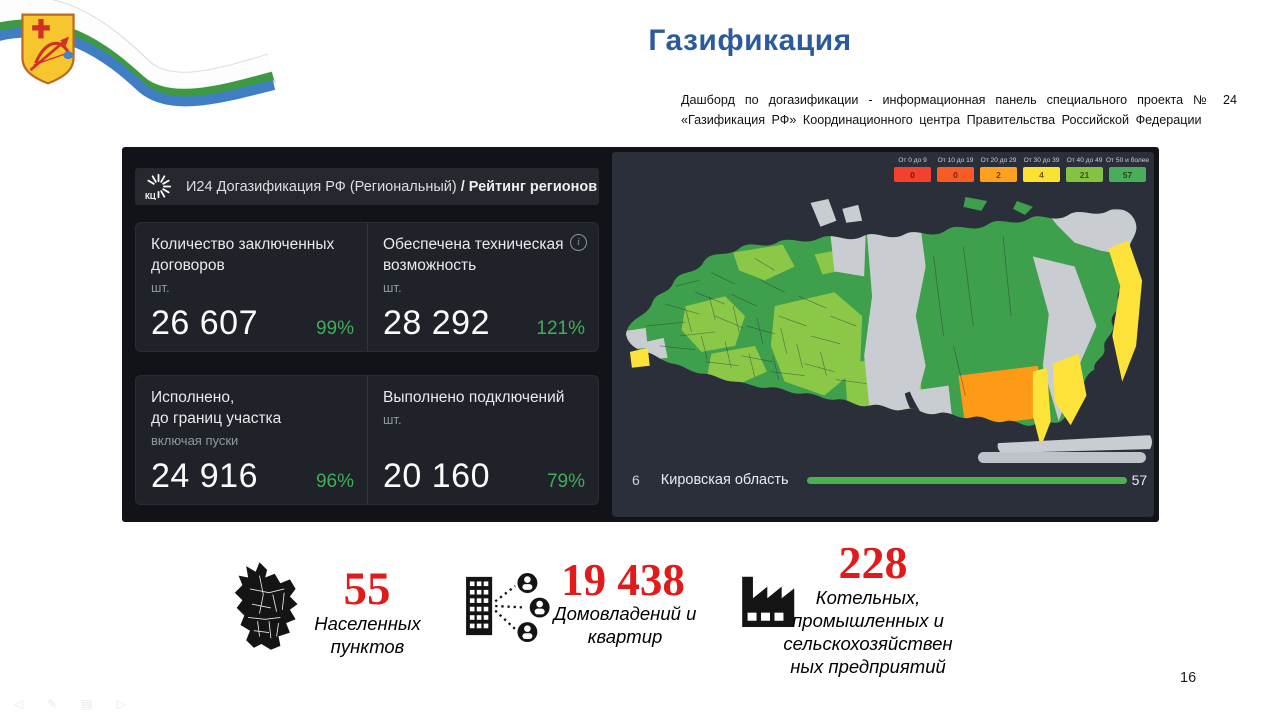 Image resolution: width=1280 pixels, height=720 pixels. Describe the element at coordinates (1084, 160) in the screenshot. I see `legend-label: От 40 до 49` at that location.